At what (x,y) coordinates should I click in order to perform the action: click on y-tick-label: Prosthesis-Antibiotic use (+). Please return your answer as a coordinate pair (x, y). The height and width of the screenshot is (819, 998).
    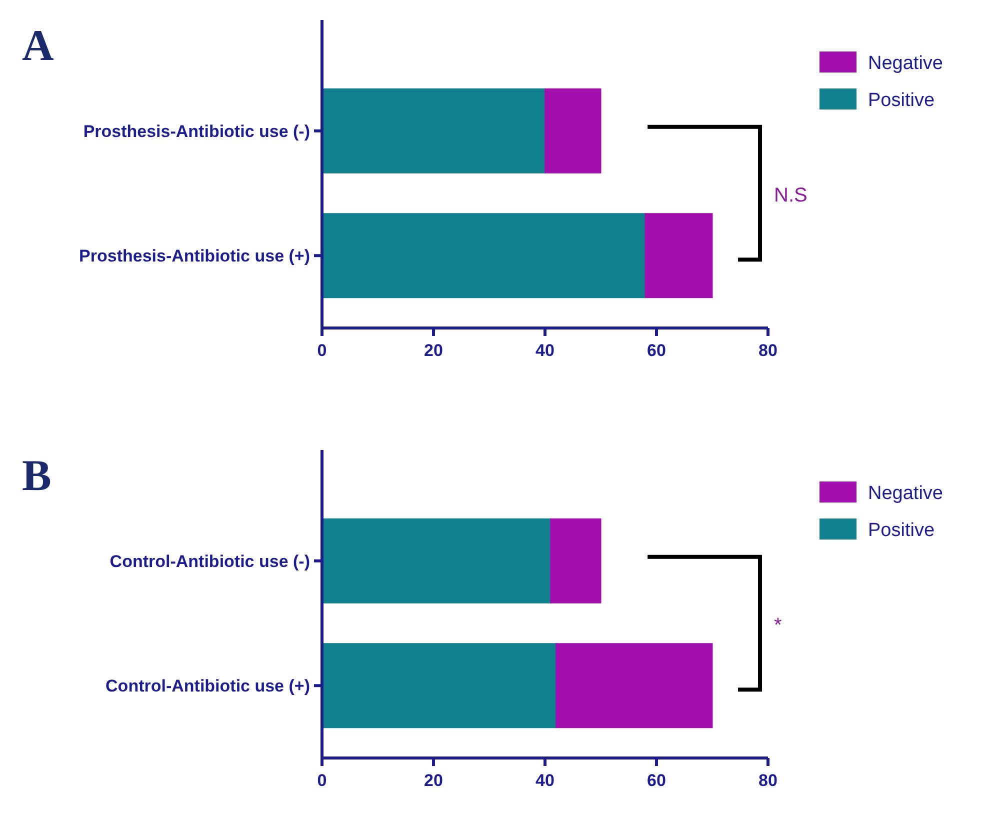
    Looking at the image, I should click on (194, 256).